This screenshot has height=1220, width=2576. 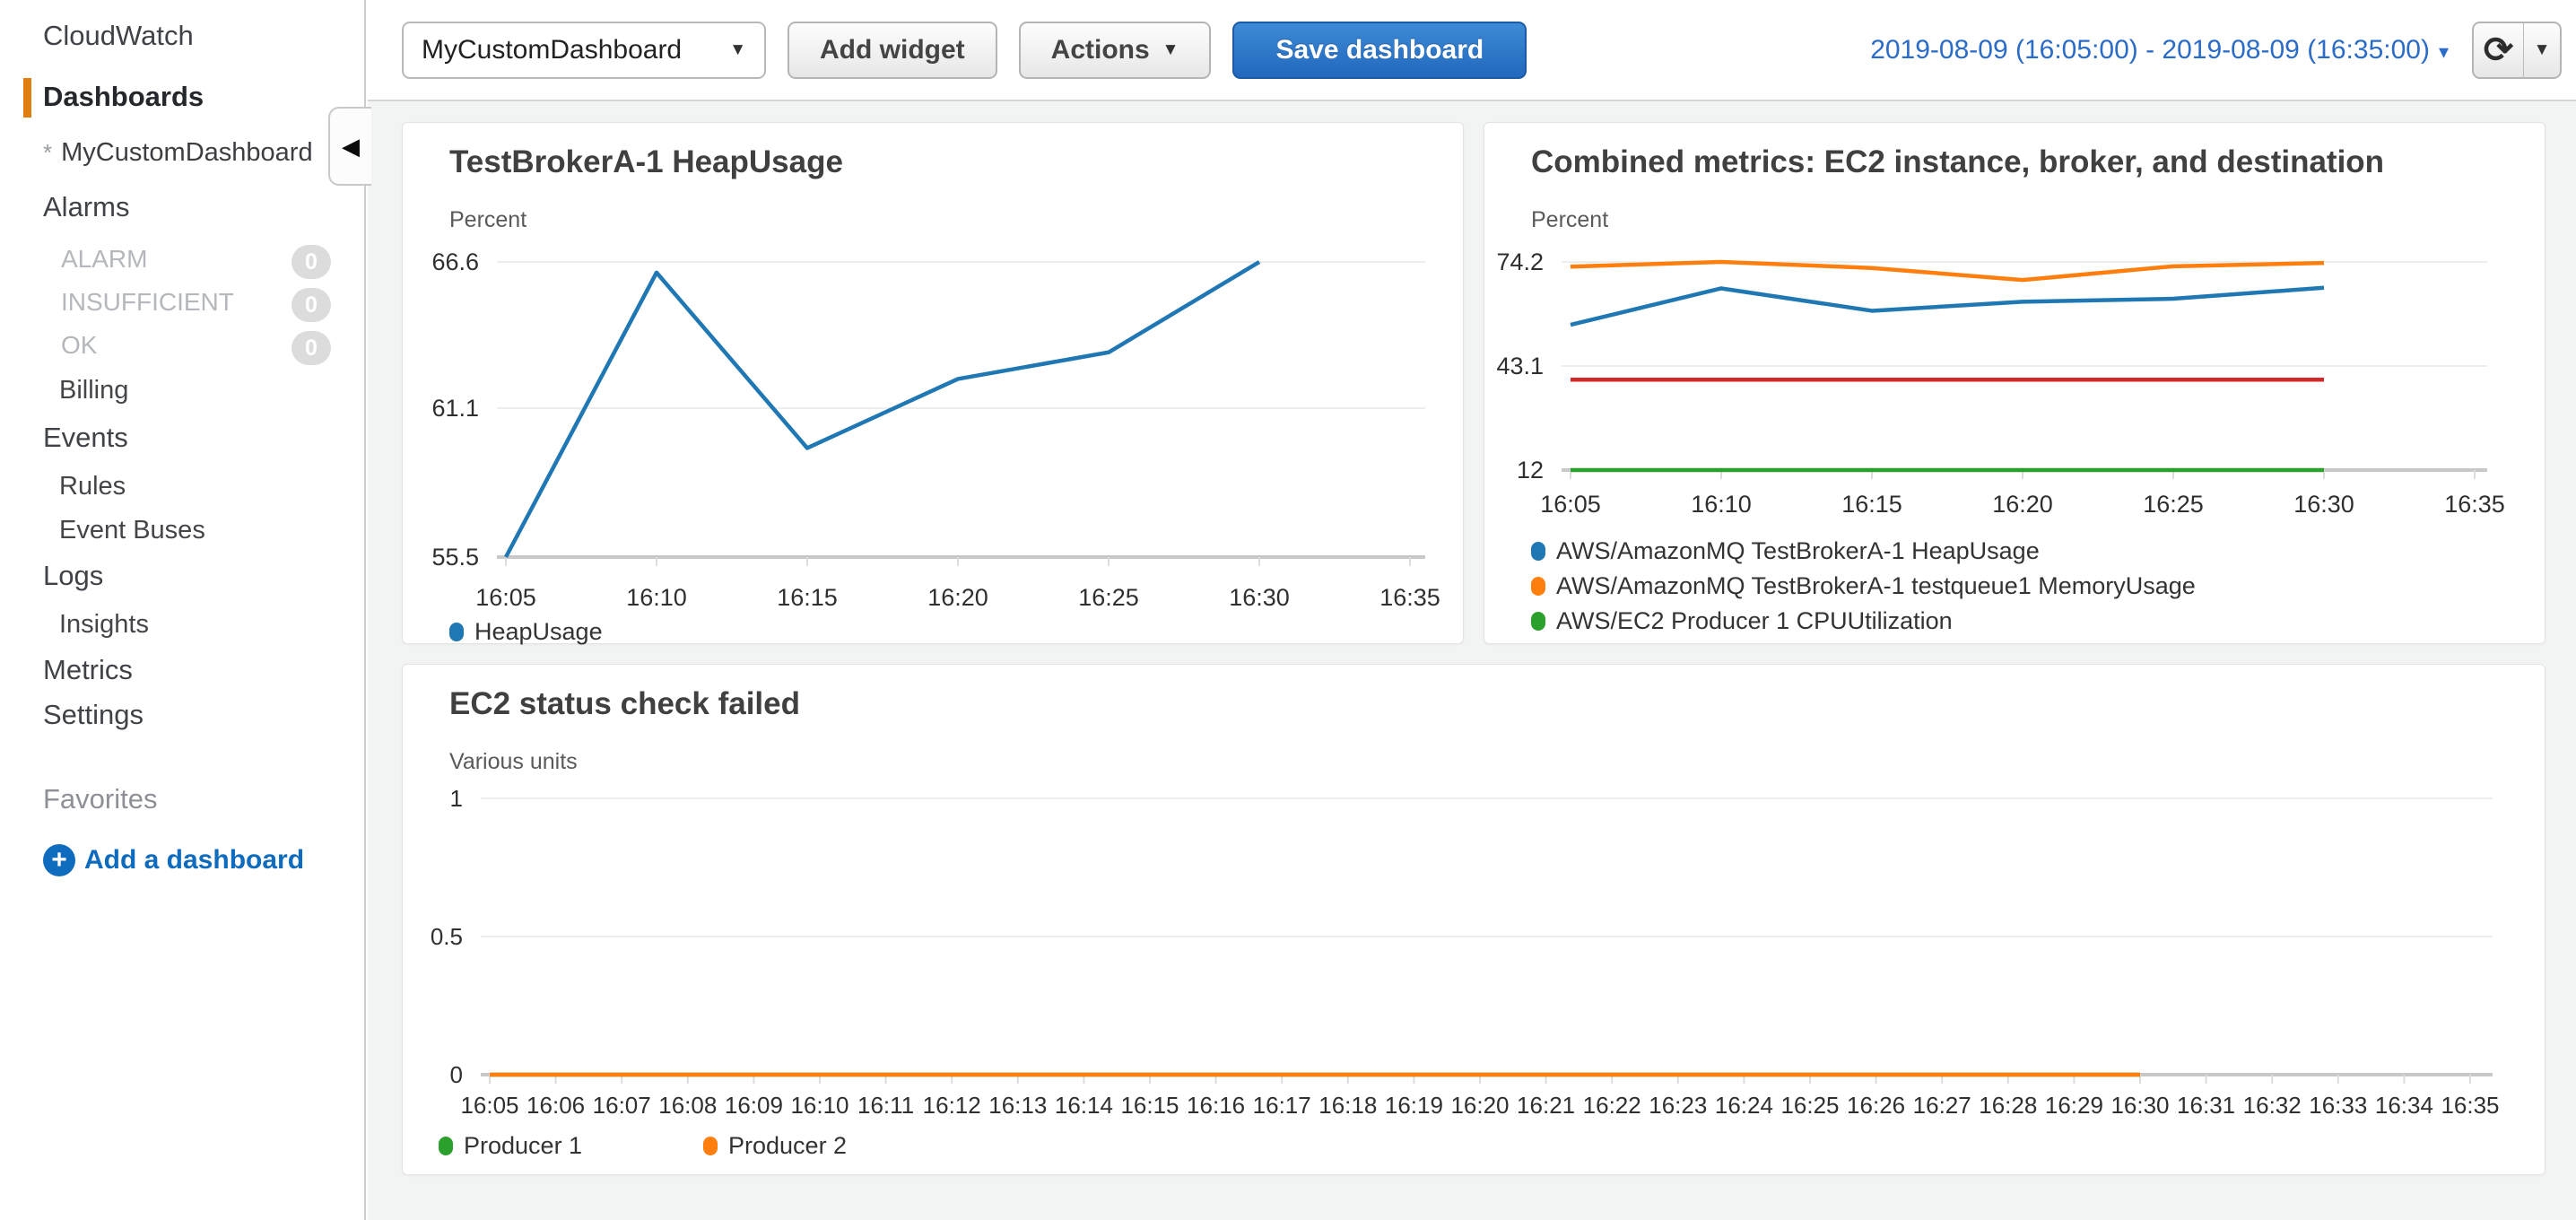 I want to click on refresh-icon: ⟳, so click(x=2498, y=50).